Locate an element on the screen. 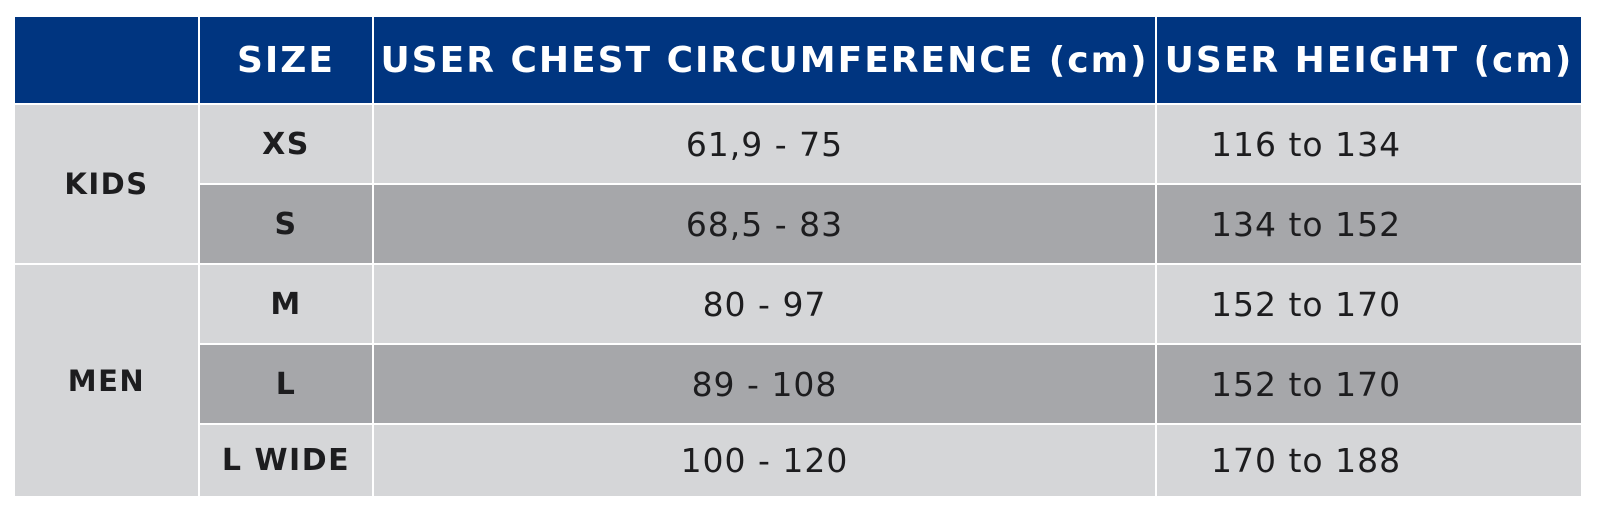  size-label: M is located at coordinates (286, 304).